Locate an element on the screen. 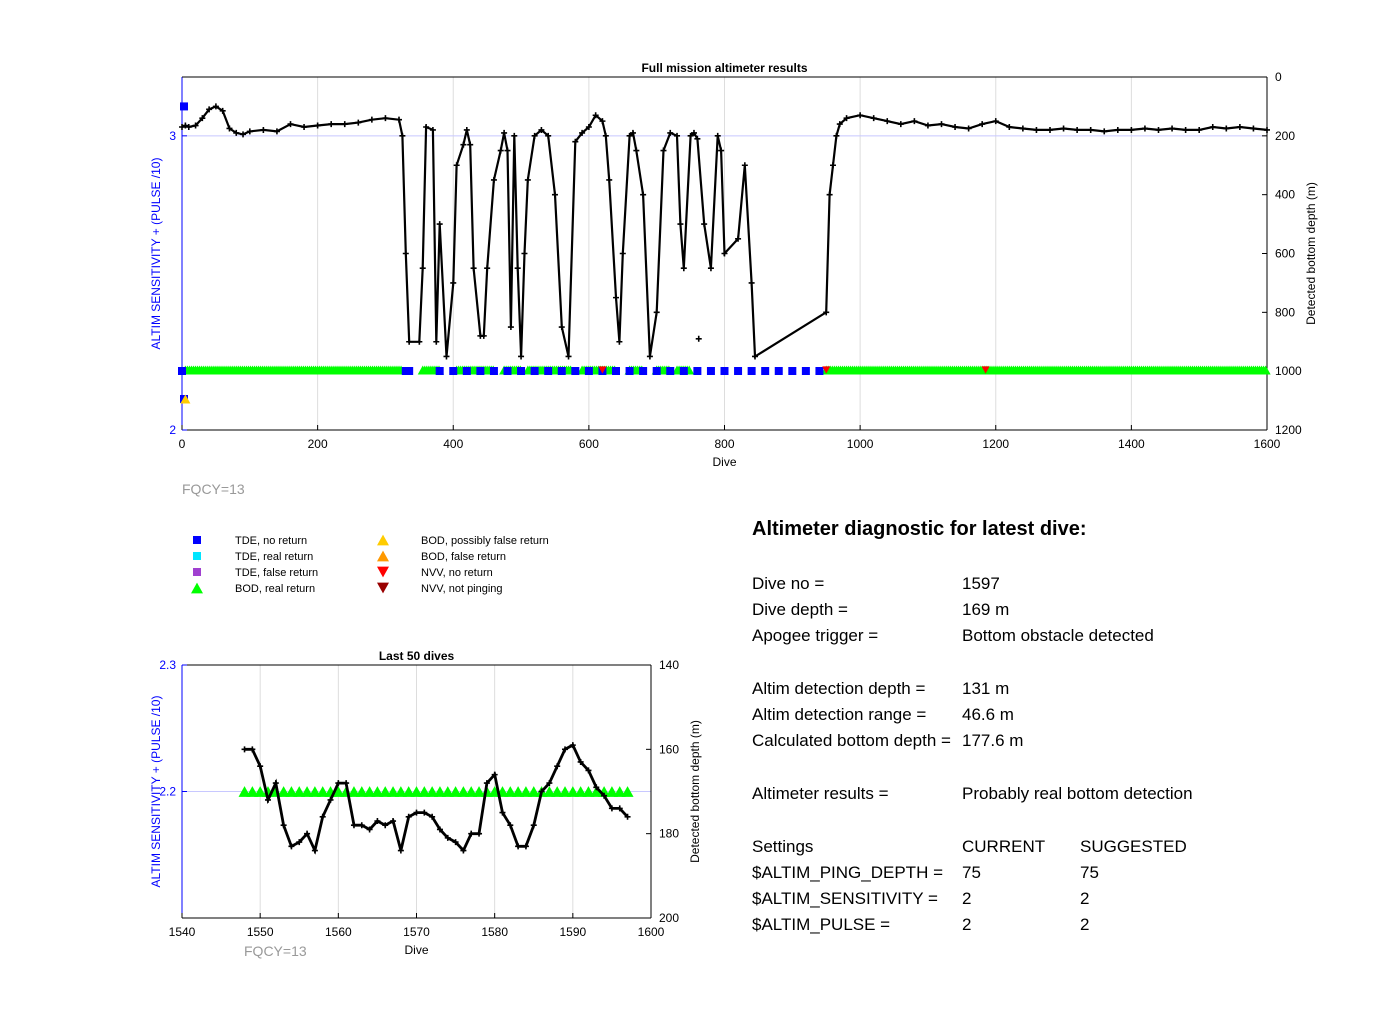 The width and height of the screenshot is (1400, 1032). main-x-tick-label: 1400 is located at coordinates (1131, 444).